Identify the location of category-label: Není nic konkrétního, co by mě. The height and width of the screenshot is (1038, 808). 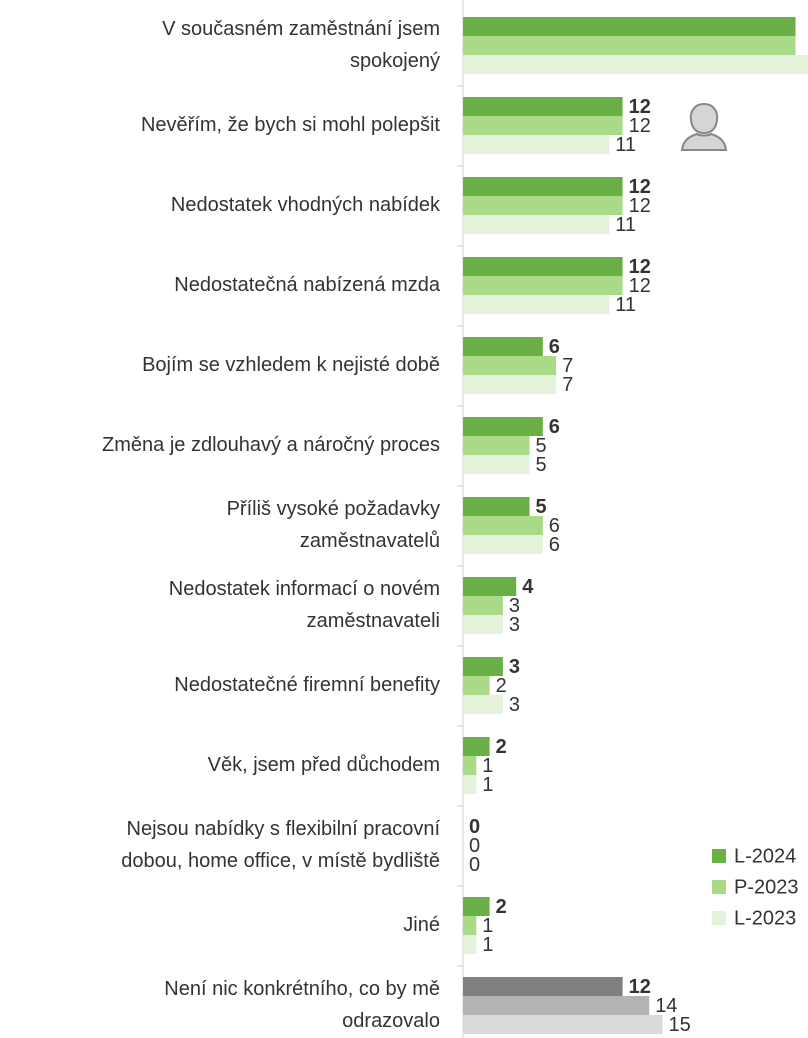
(302, 989).